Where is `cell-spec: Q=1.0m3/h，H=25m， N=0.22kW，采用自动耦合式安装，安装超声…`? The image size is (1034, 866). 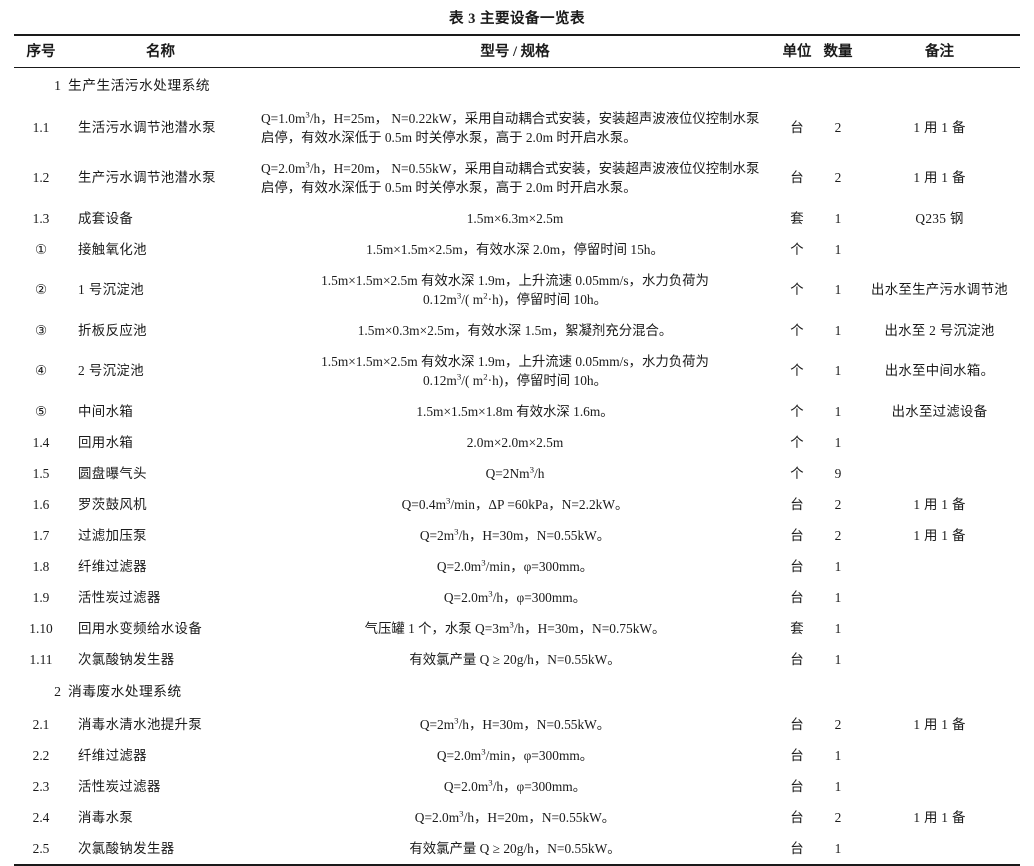
cell-spec: Q=1.0m3/h，H=25m， N=0.22kW，采用自动耦合式安装，安装超声… is located at coordinates (510, 127).